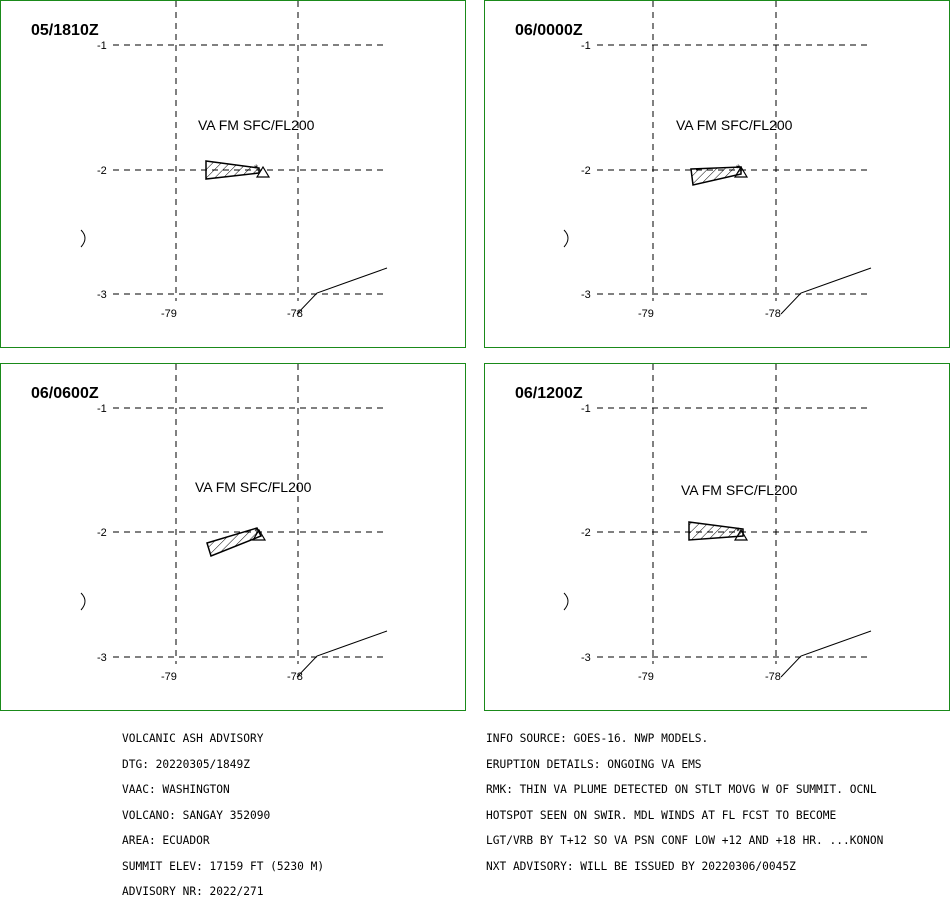 This screenshot has height=905, width=950. I want to click on advisory-line: ADVISORY NR: 2022/271, so click(193, 891).